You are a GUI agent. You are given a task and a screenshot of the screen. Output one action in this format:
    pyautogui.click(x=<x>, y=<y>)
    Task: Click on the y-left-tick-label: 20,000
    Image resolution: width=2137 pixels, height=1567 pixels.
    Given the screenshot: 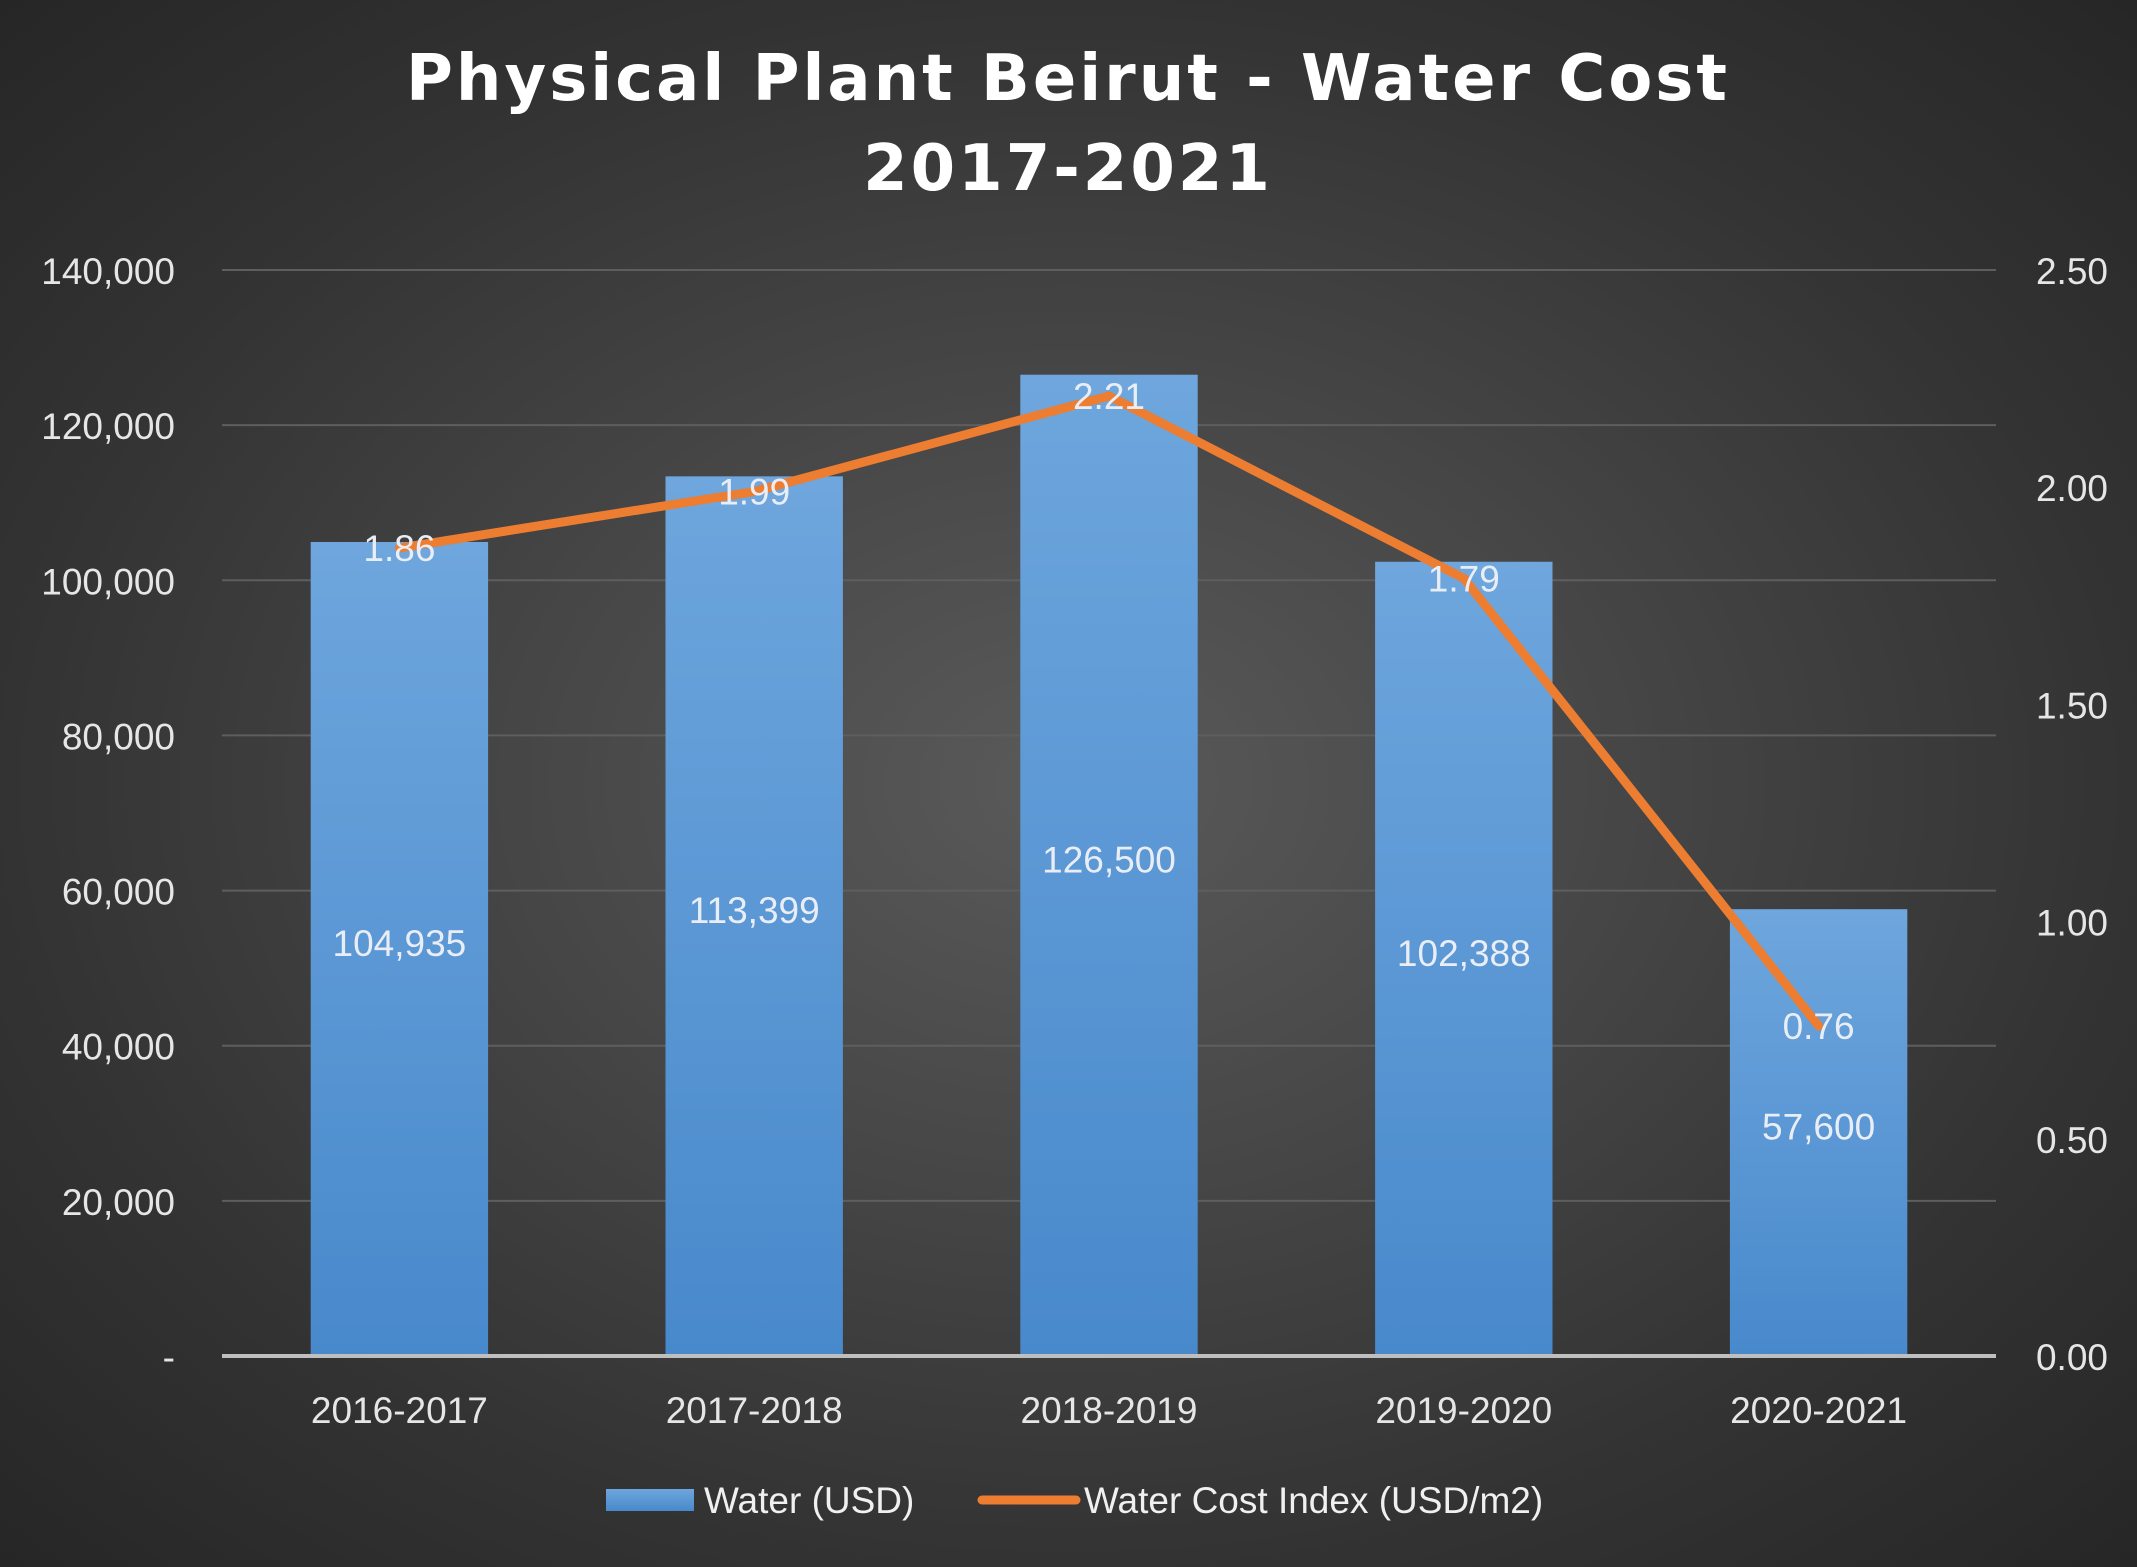 What is the action you would take?
    pyautogui.click(x=118, y=1202)
    